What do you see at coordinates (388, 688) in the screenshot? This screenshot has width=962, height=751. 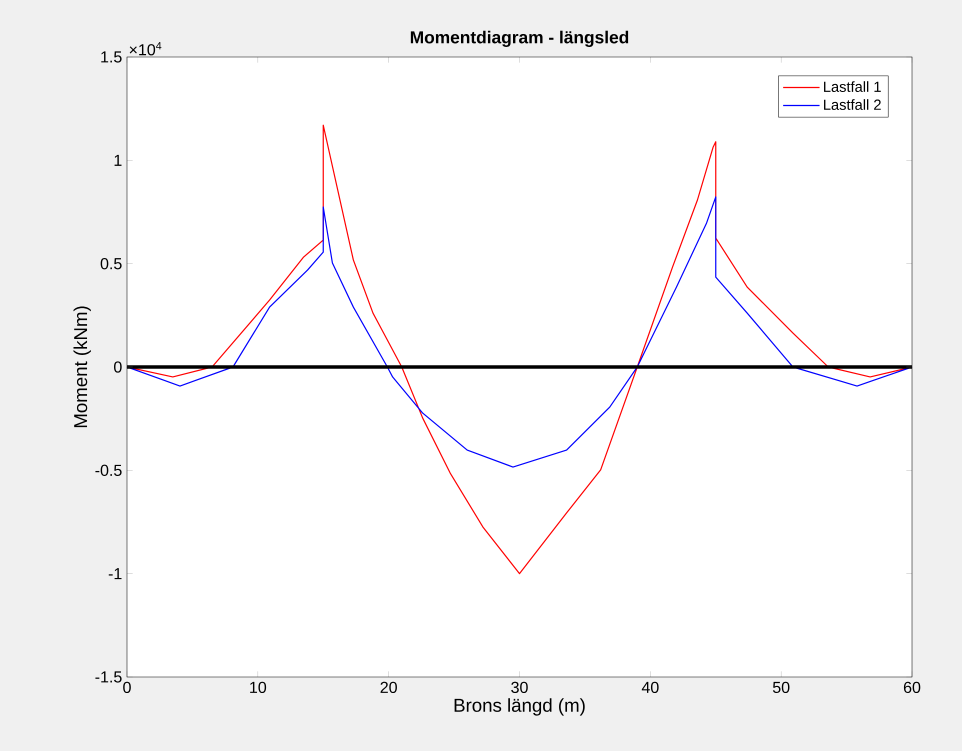 I see `x-tick-label: 20` at bounding box center [388, 688].